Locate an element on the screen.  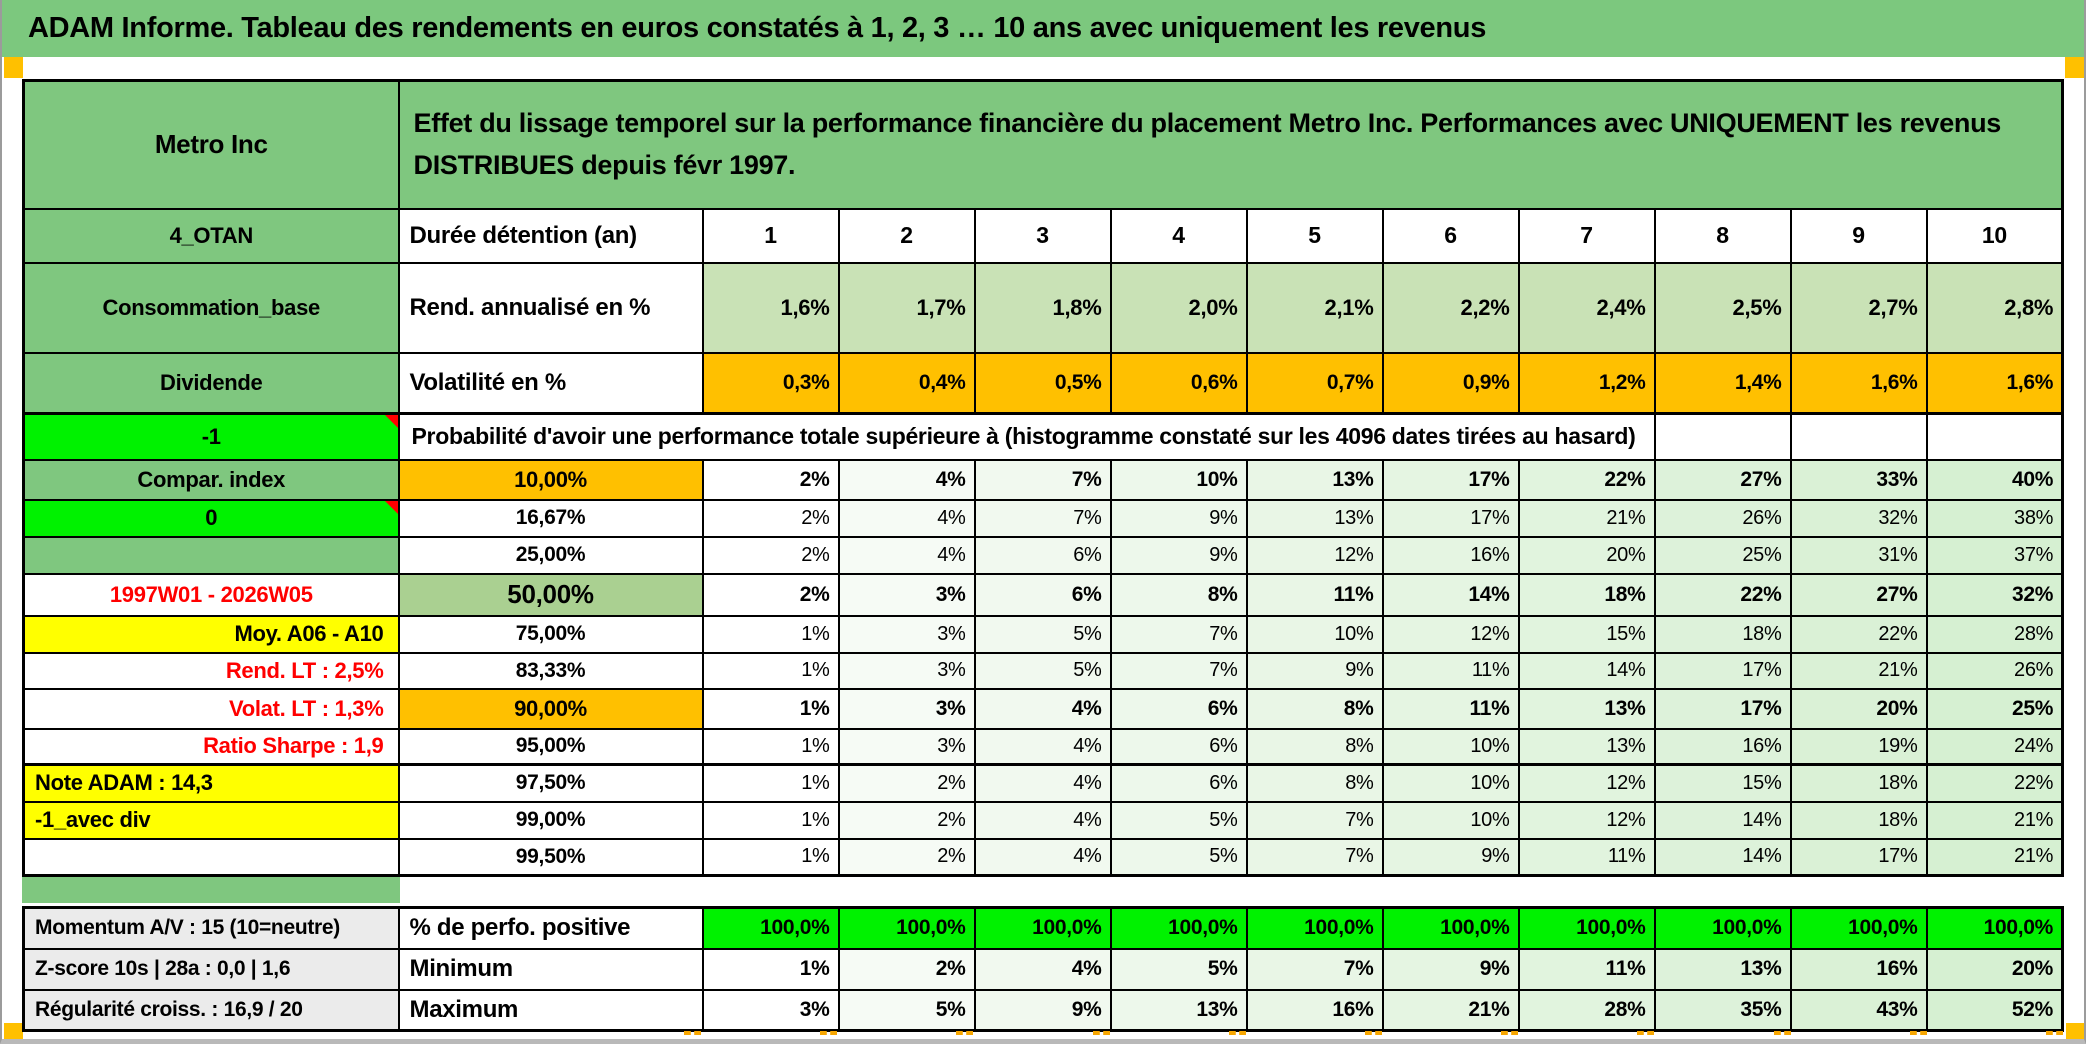
volatility-cell: 1,4% is located at coordinates (1722, 383).